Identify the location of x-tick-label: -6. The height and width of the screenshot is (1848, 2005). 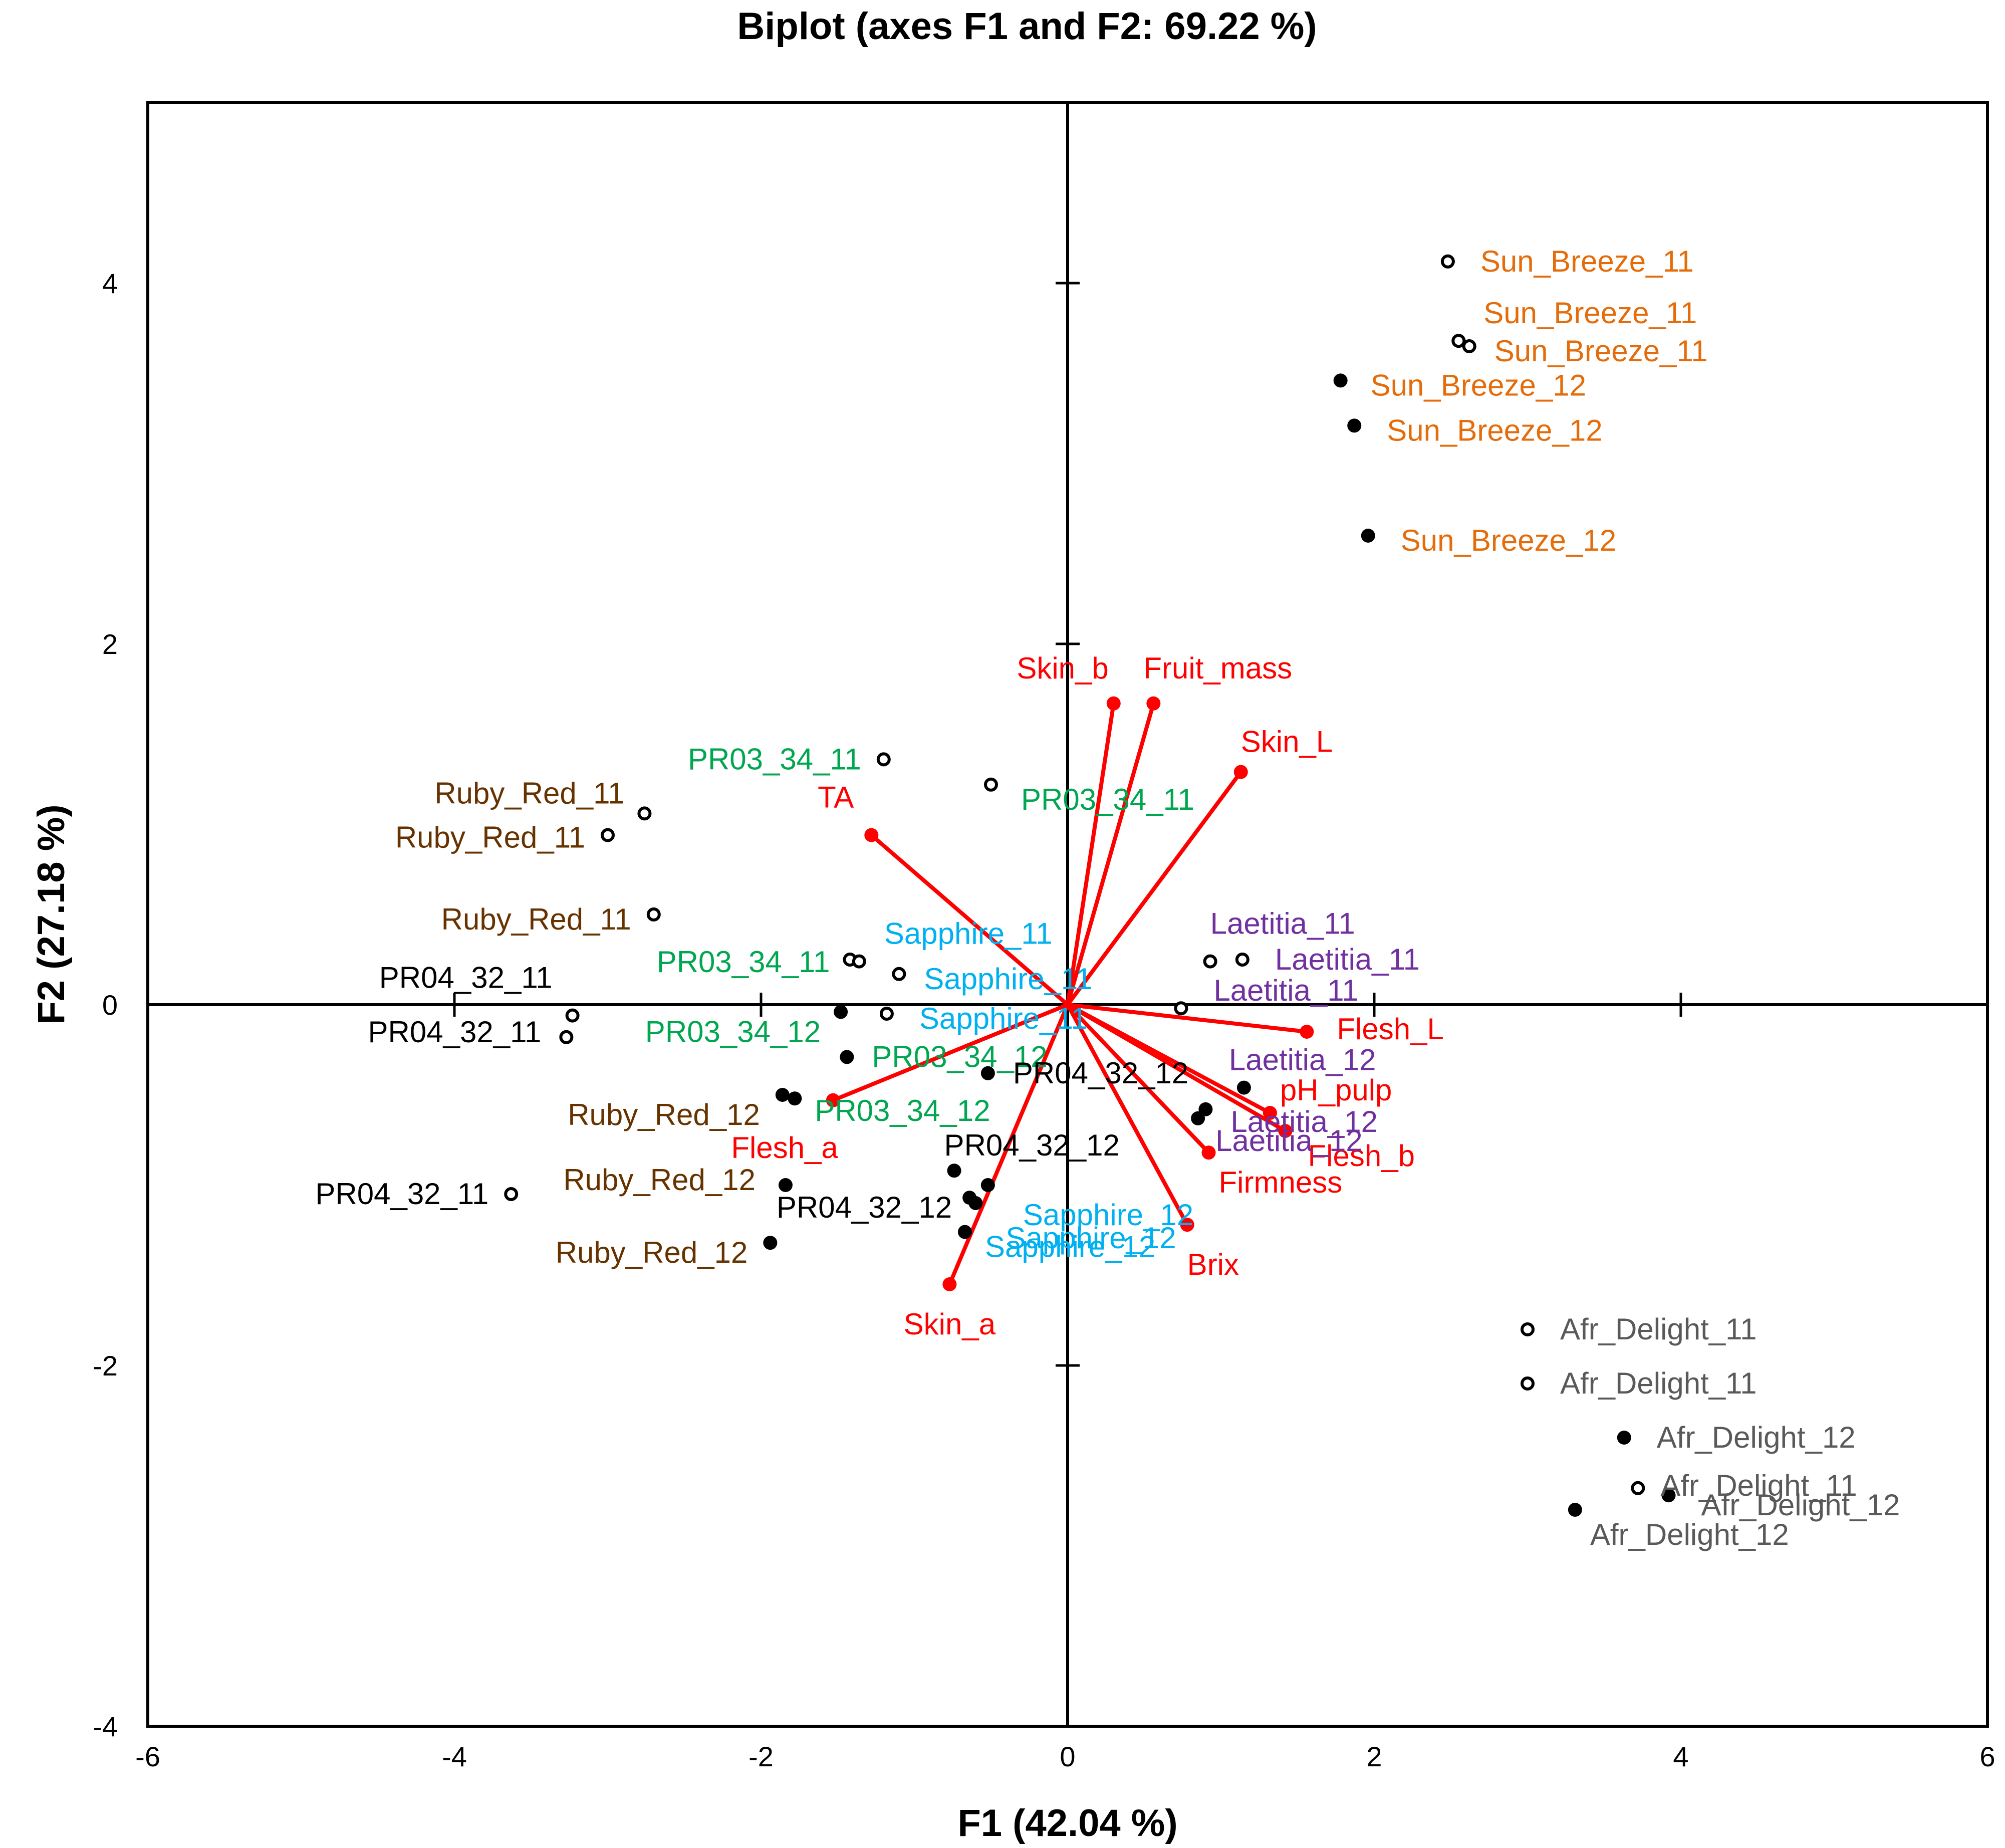
(147, 1756).